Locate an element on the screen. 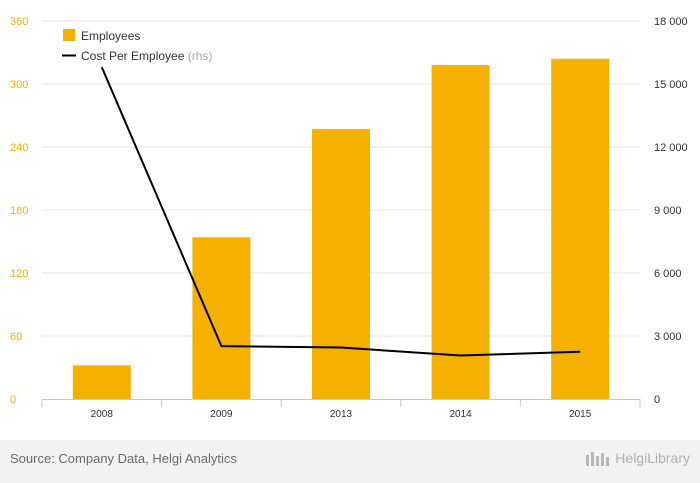 This screenshot has width=700, height=483. source-text: Source: Company Data, Helgi Analytics is located at coordinates (123, 458).